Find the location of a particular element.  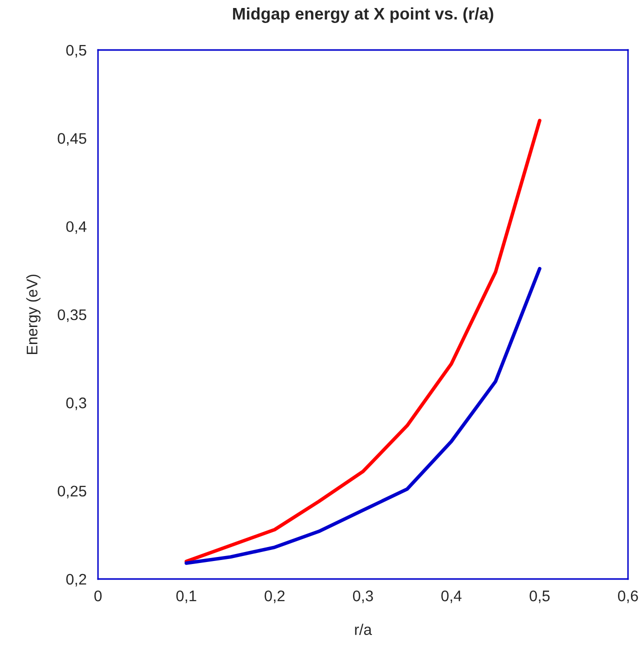

y-tick-label: 0,3 is located at coordinates (76, 404).